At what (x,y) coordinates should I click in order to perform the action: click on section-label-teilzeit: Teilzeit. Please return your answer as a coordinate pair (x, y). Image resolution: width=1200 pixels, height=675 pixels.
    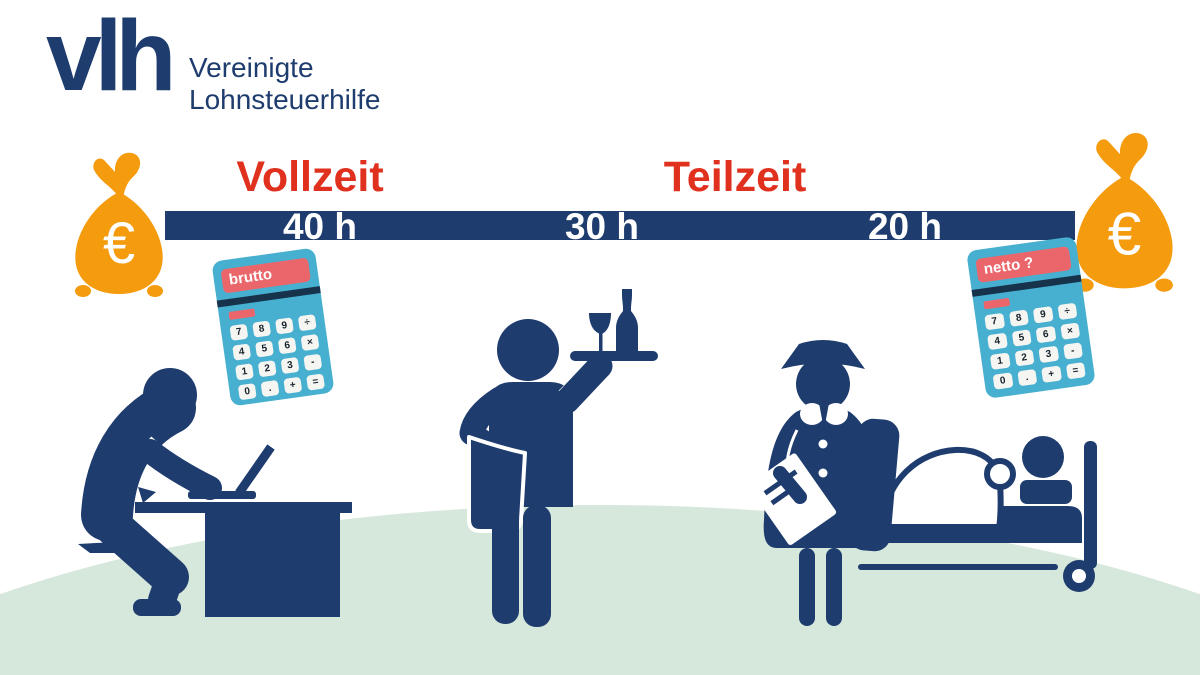
    Looking at the image, I should click on (735, 177).